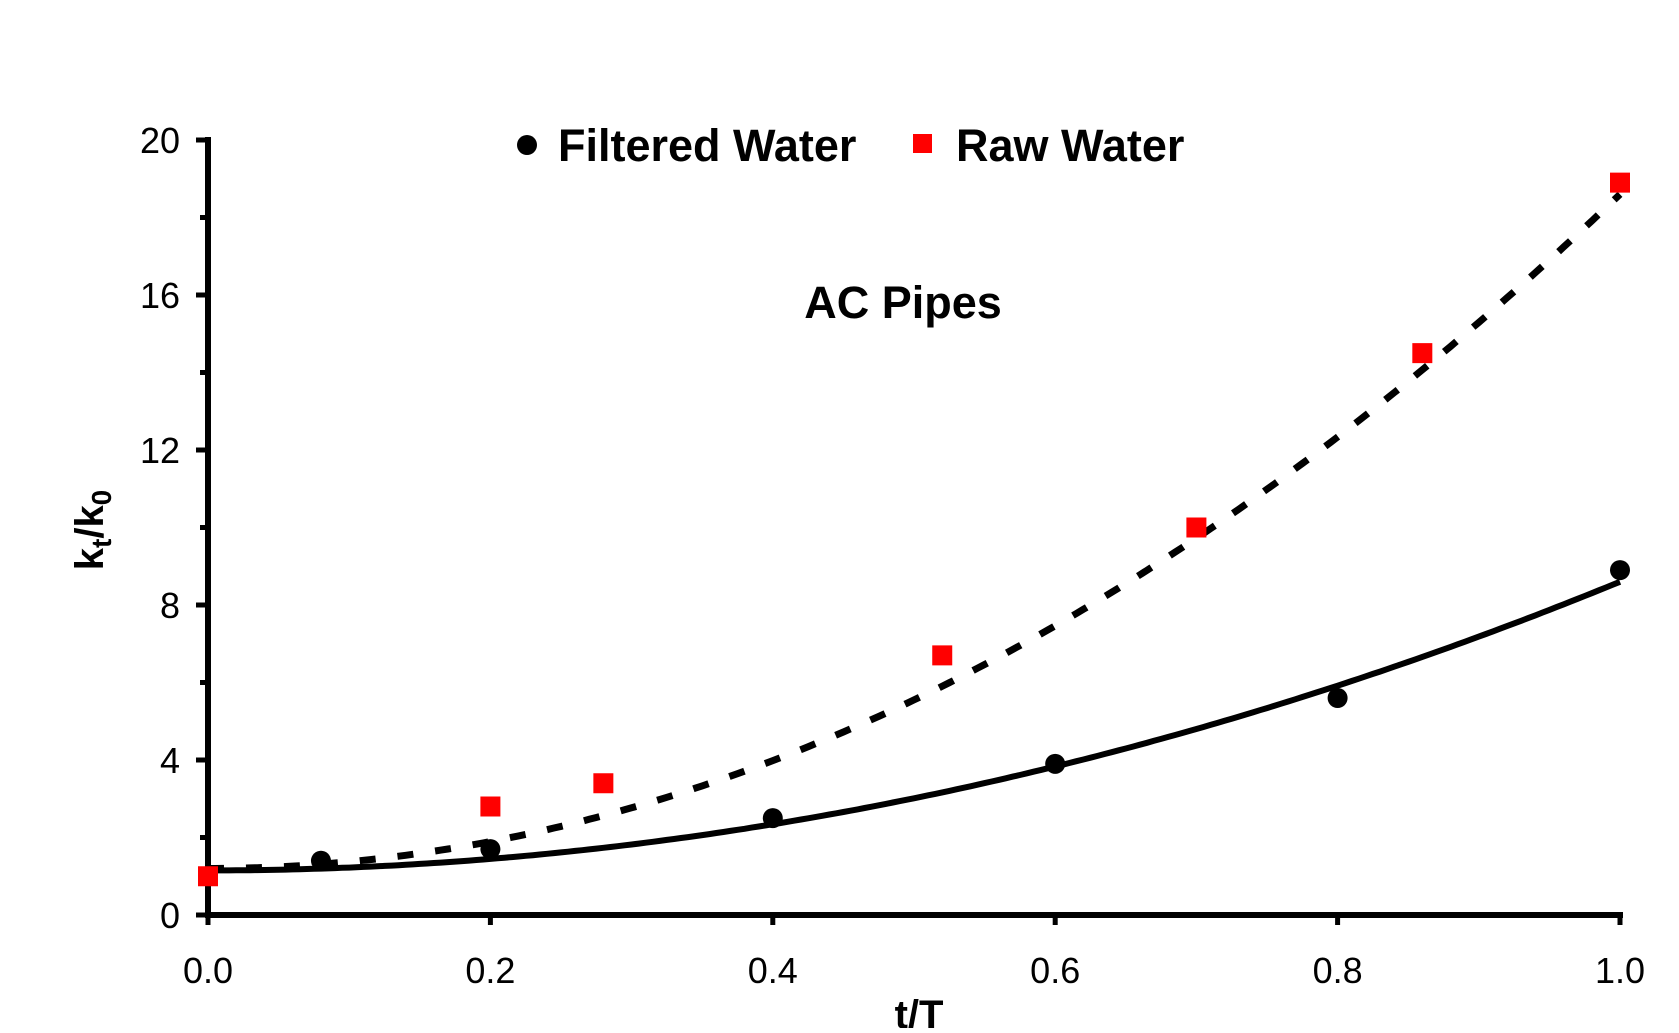 The image size is (1679, 1033). I want to click on y-tick-label: 16, so click(160, 295).